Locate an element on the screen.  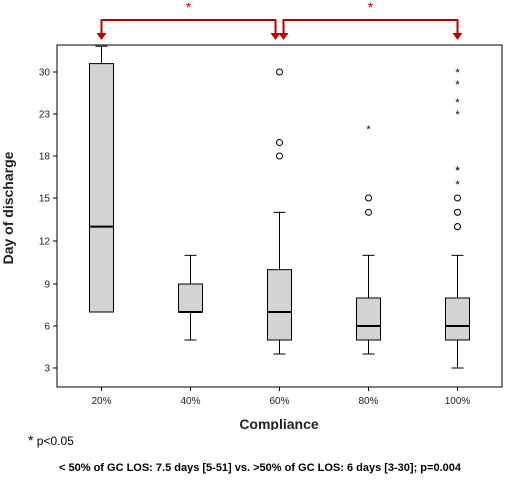
footnote-text: p<0.05 is located at coordinates (53, 441).